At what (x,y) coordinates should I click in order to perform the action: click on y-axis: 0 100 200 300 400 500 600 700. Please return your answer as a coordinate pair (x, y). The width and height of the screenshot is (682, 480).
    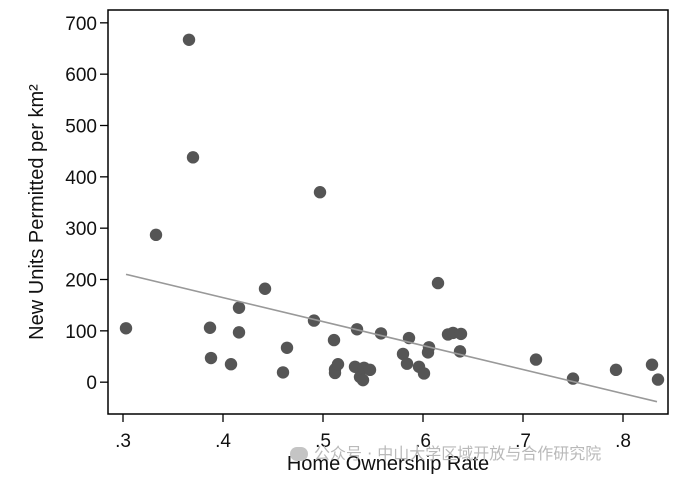
    Looking at the image, I should click on (86, 204).